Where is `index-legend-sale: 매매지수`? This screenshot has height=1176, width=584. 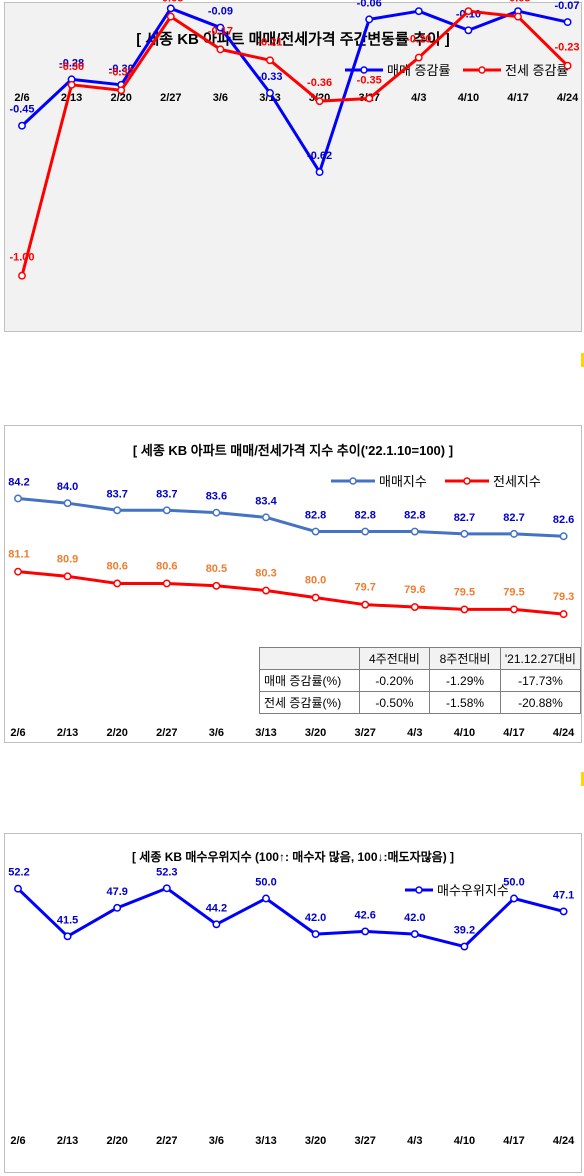
index-legend-sale: 매매지수 is located at coordinates (379, 480).